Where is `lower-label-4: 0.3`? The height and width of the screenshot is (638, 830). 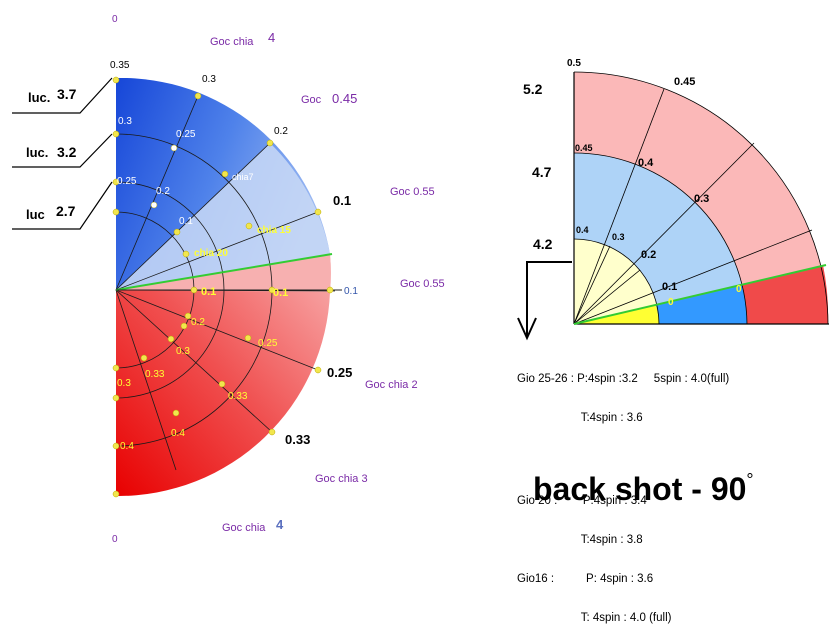
lower-label-4: 0.3 is located at coordinates (124, 383).